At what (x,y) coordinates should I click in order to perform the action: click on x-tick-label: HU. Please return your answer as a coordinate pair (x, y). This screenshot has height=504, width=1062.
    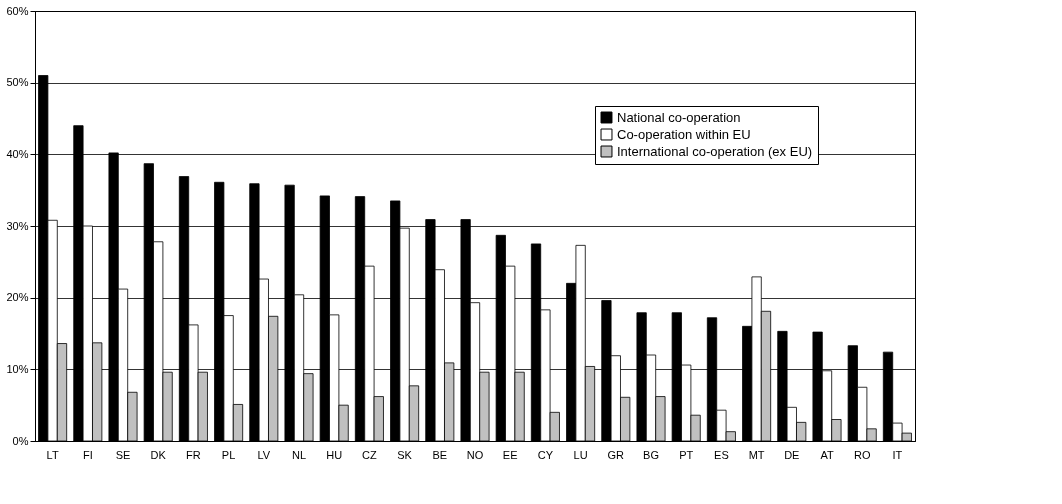
    Looking at the image, I should click on (334, 454).